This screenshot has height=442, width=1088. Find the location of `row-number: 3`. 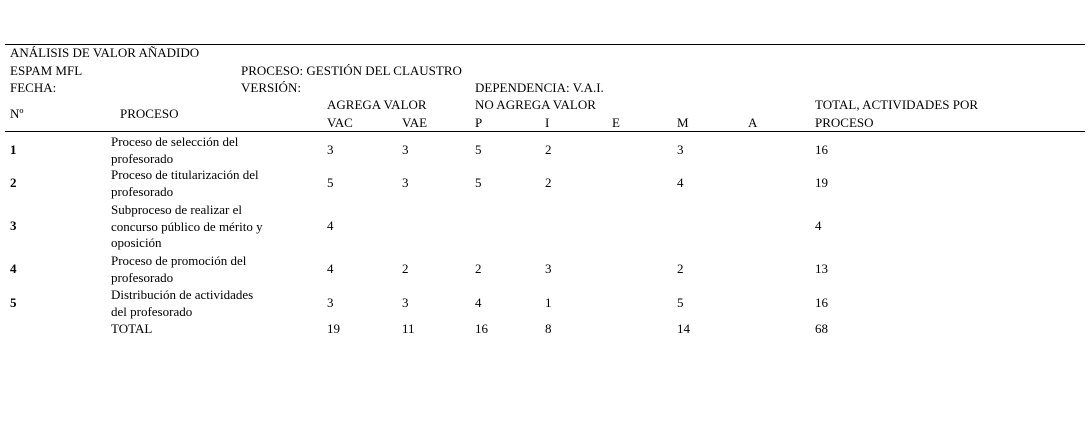

row-number: 3 is located at coordinates (13, 225).